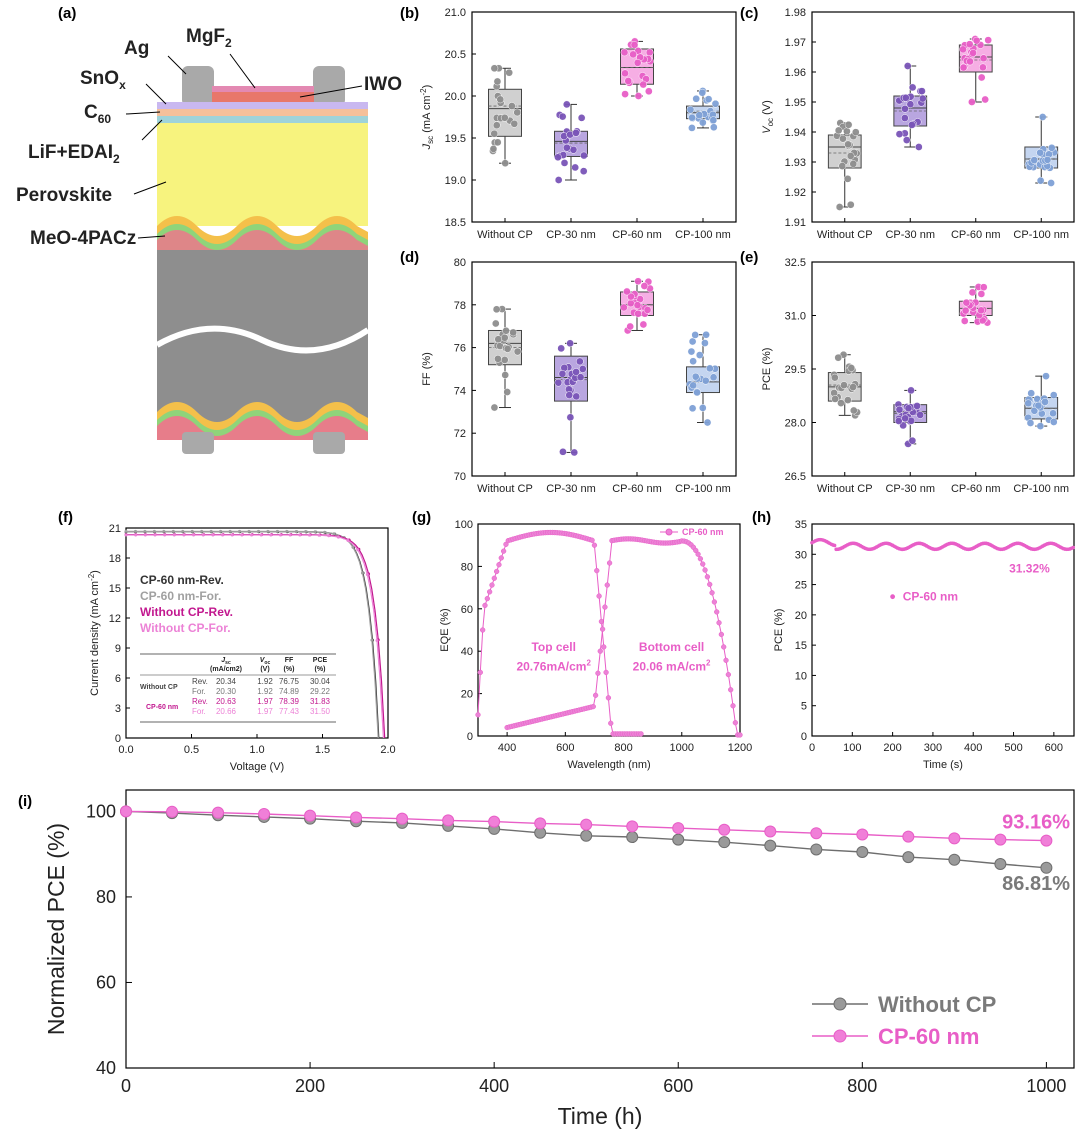 The width and height of the screenshot is (1080, 1132). I want to click on table-header-unit: (V), so click(264, 669).